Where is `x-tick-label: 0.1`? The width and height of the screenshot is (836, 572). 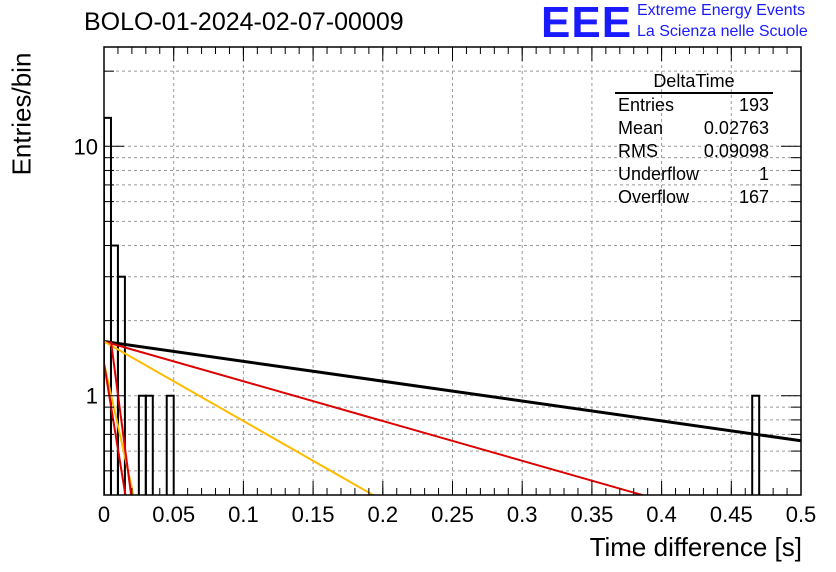 x-tick-label: 0.1 is located at coordinates (243, 514).